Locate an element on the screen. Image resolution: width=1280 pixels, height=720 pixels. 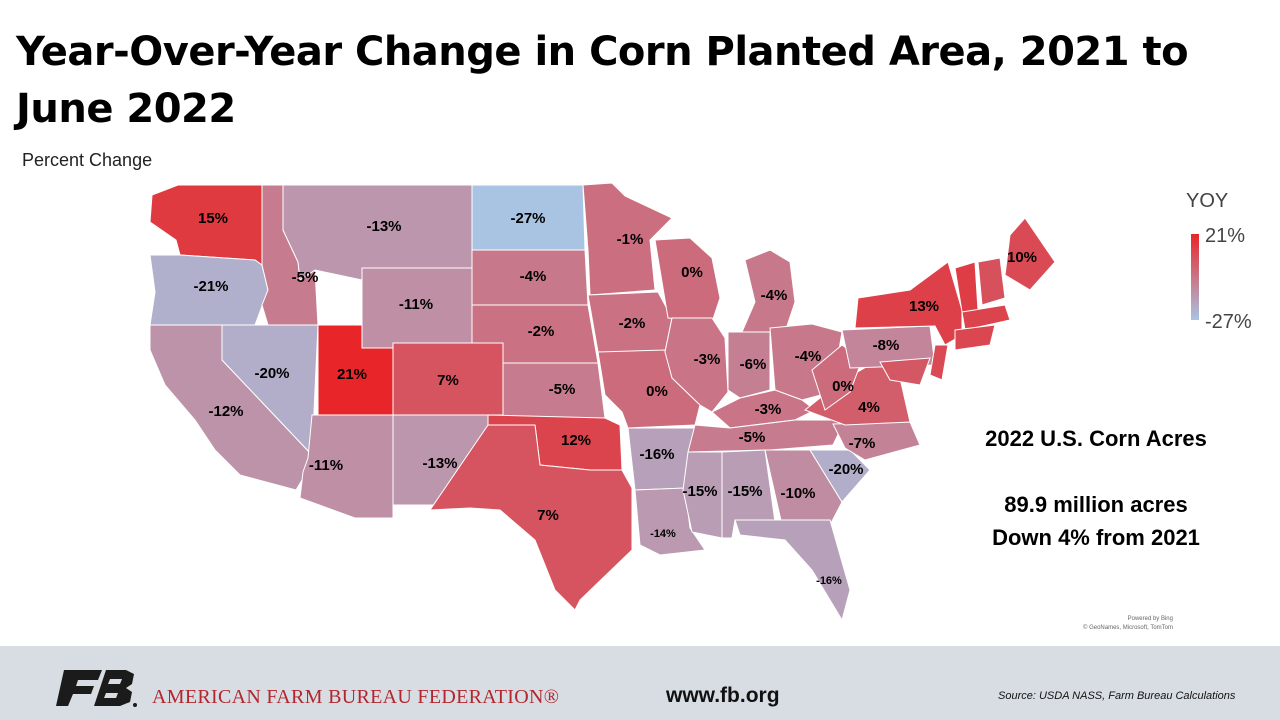
state-fl is located at coordinates (792, 570).